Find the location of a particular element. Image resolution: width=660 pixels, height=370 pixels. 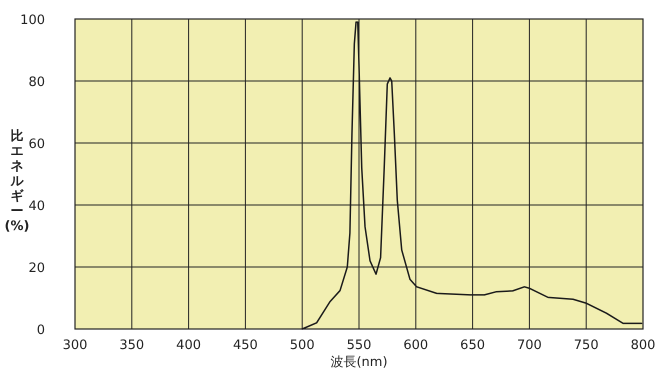

y-axis-title: 比エネルギー(%) is located at coordinates (17, 181).